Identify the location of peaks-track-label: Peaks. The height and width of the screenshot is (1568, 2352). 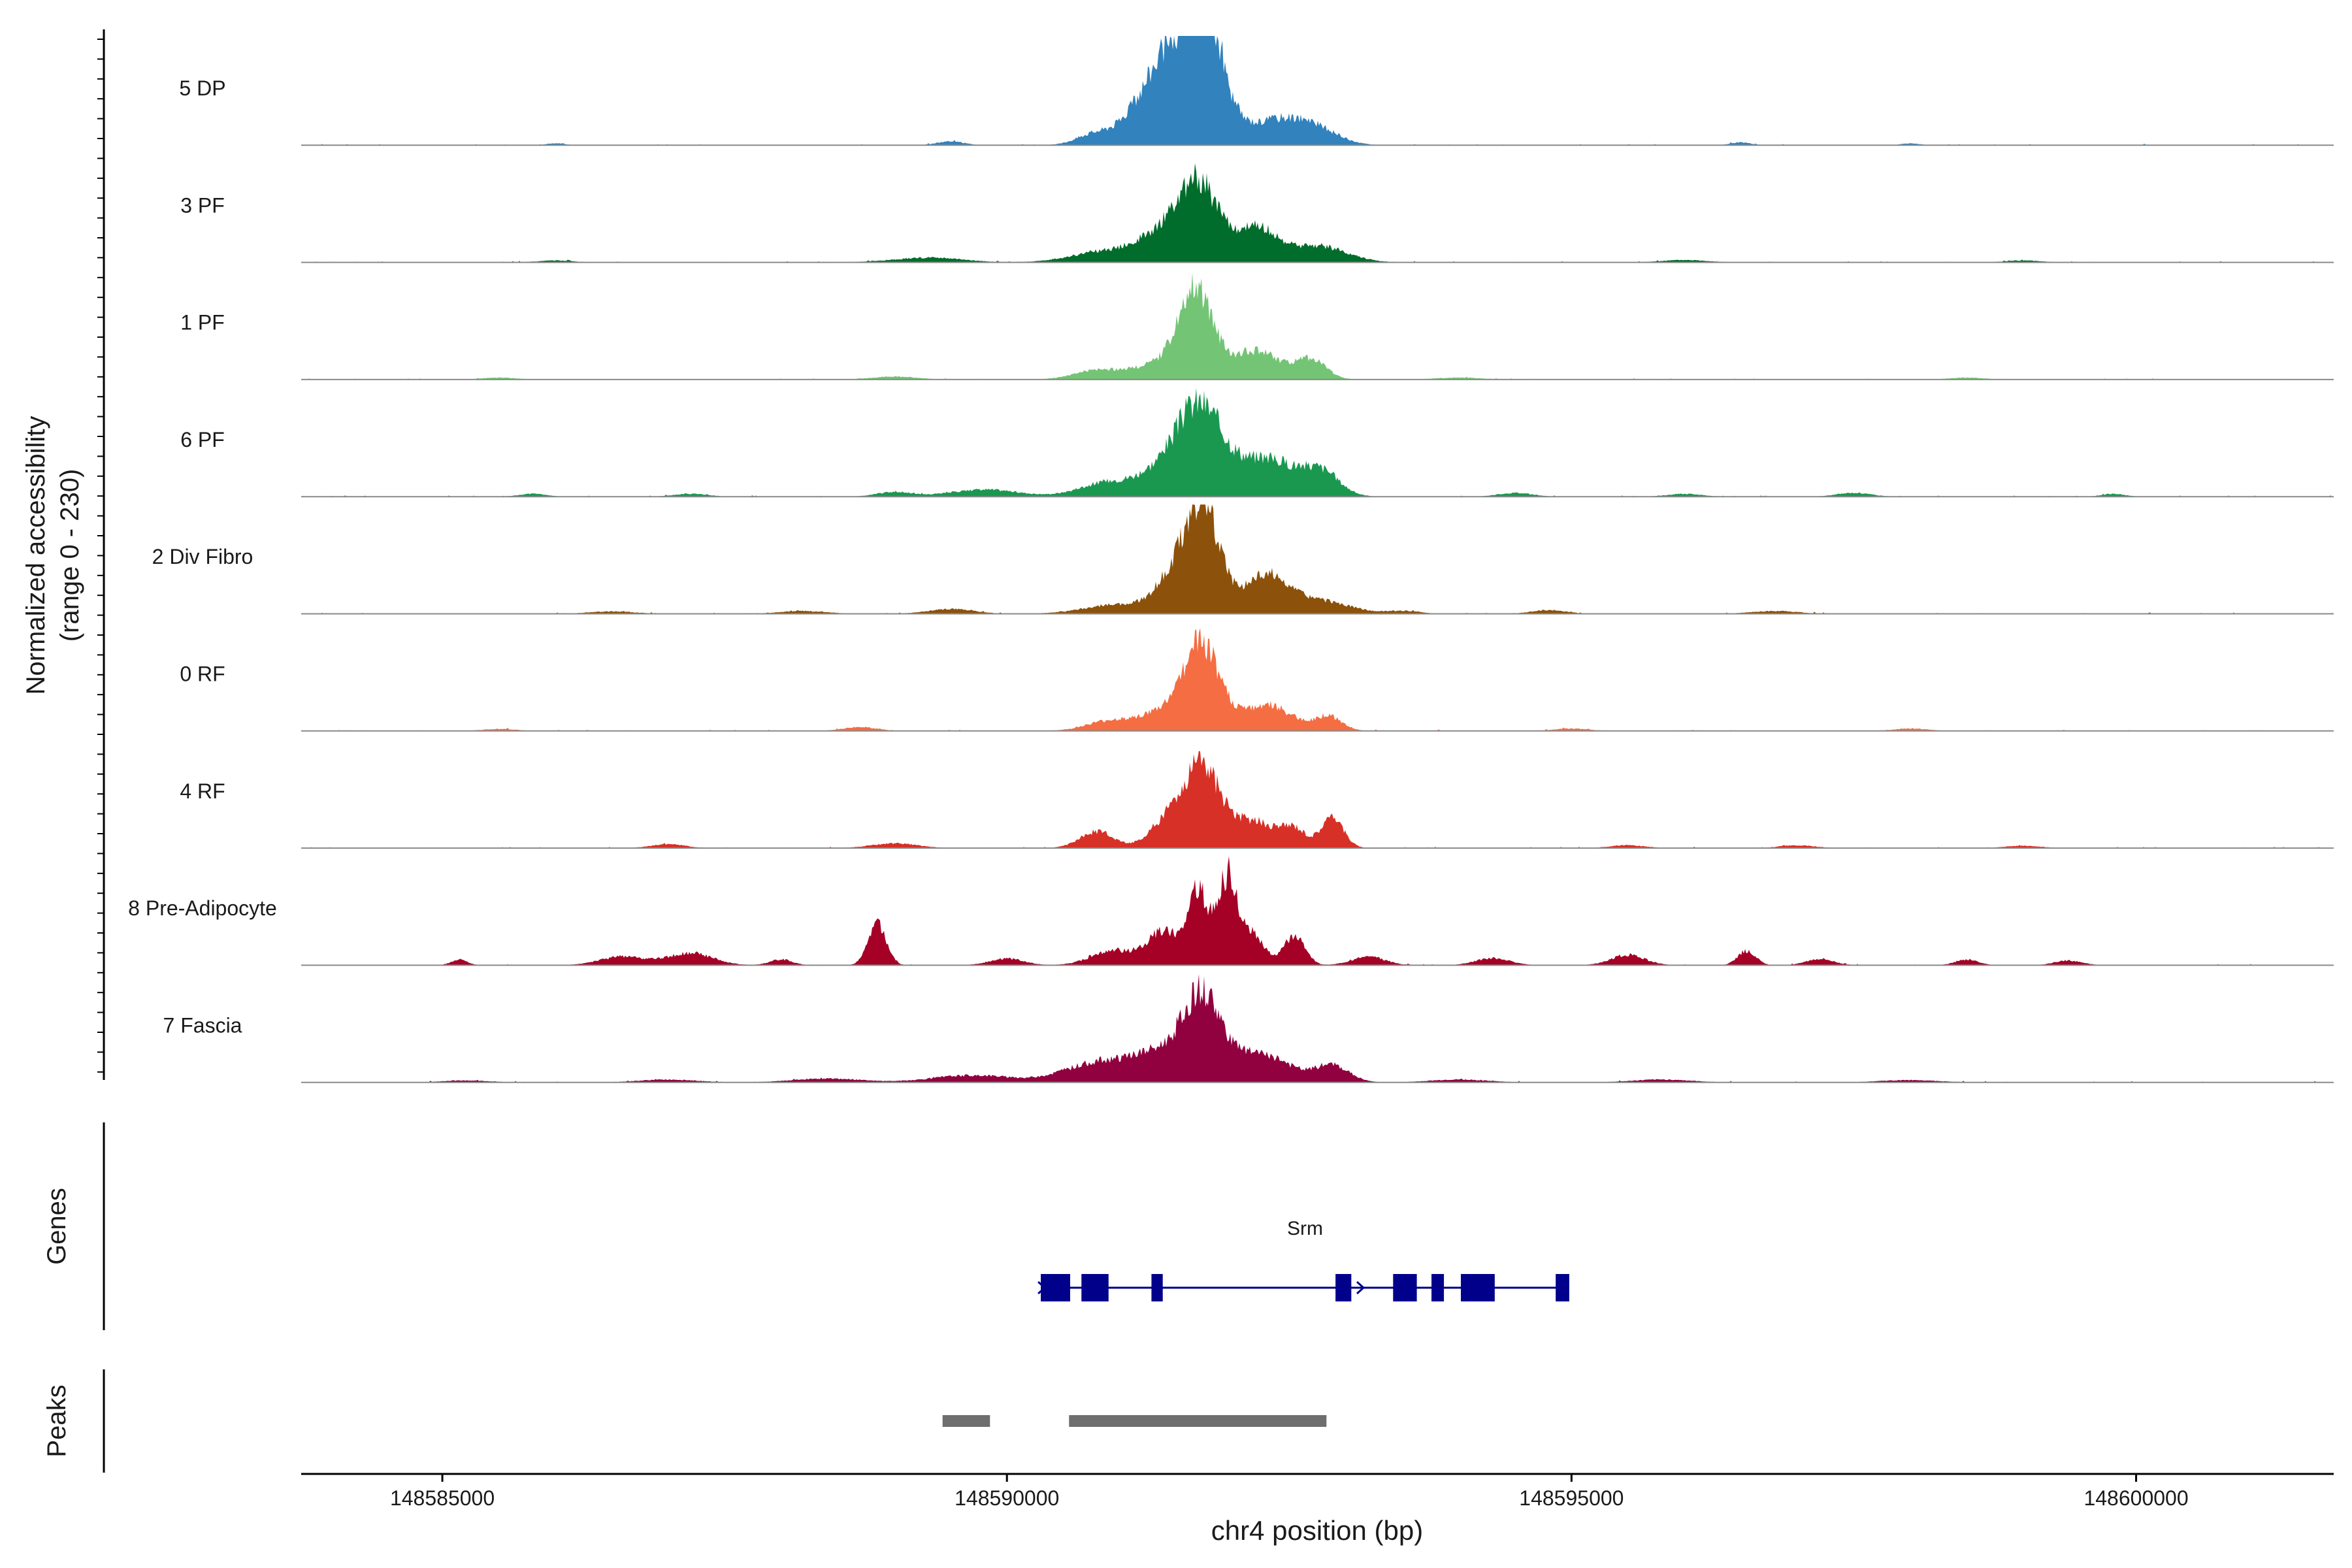
(56, 1420).